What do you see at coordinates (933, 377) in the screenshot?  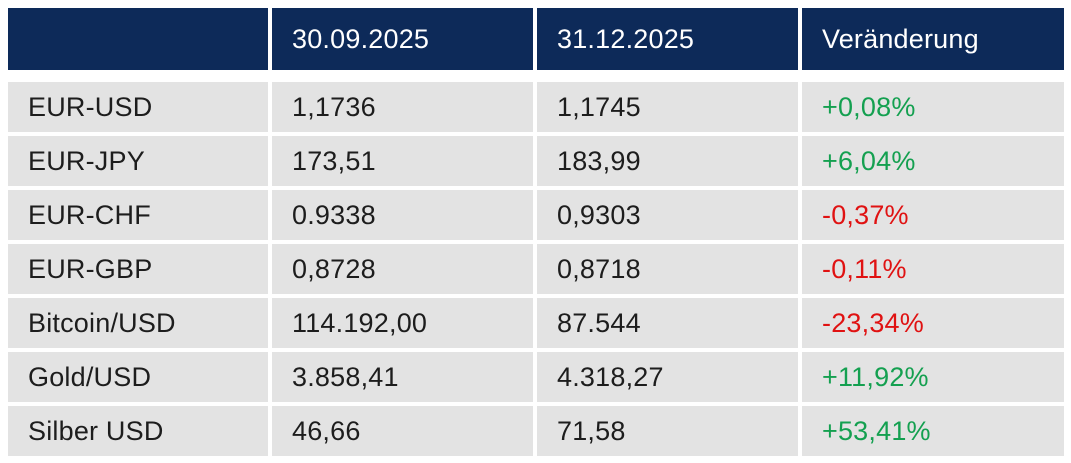 I see `change-cell: +11,92%` at bounding box center [933, 377].